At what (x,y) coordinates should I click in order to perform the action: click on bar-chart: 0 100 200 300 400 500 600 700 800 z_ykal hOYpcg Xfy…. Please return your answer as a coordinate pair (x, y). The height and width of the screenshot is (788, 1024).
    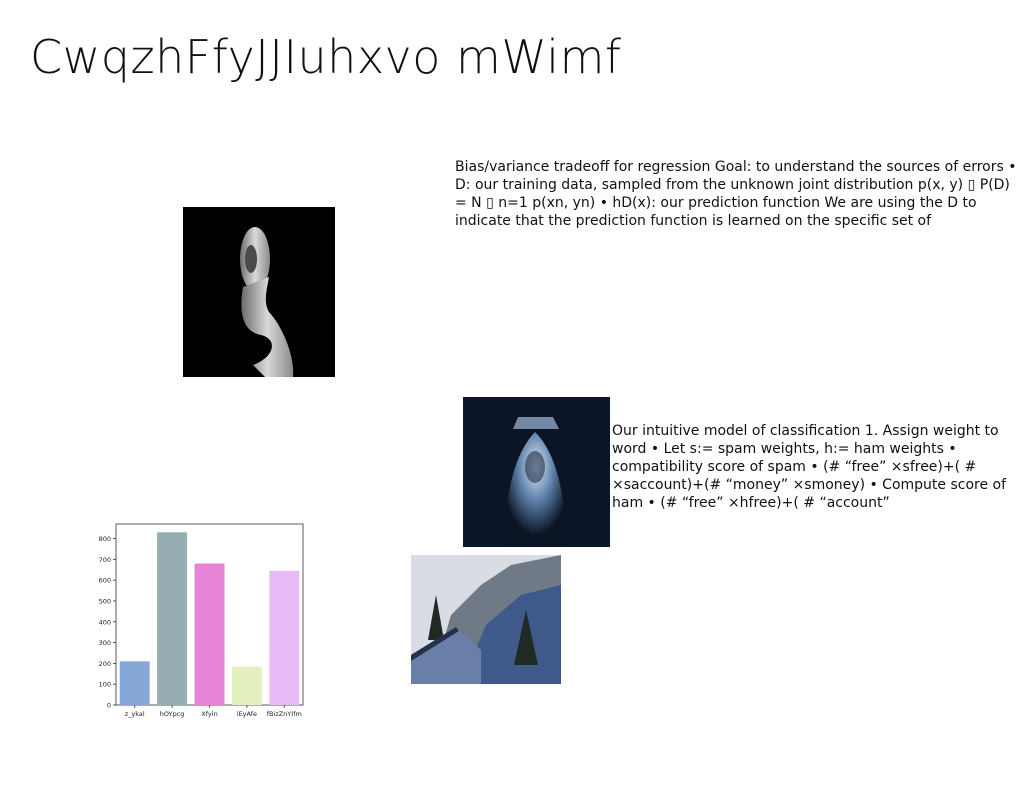
    Looking at the image, I should click on (205, 621).